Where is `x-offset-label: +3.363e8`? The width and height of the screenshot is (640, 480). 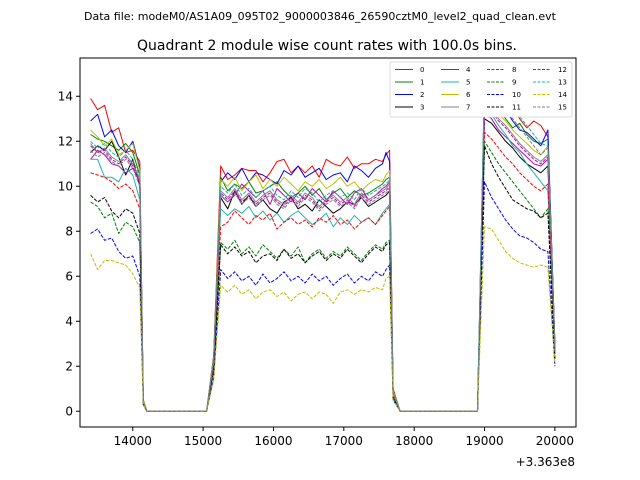
x-offset-label: +3.363e8 is located at coordinates (545, 462).